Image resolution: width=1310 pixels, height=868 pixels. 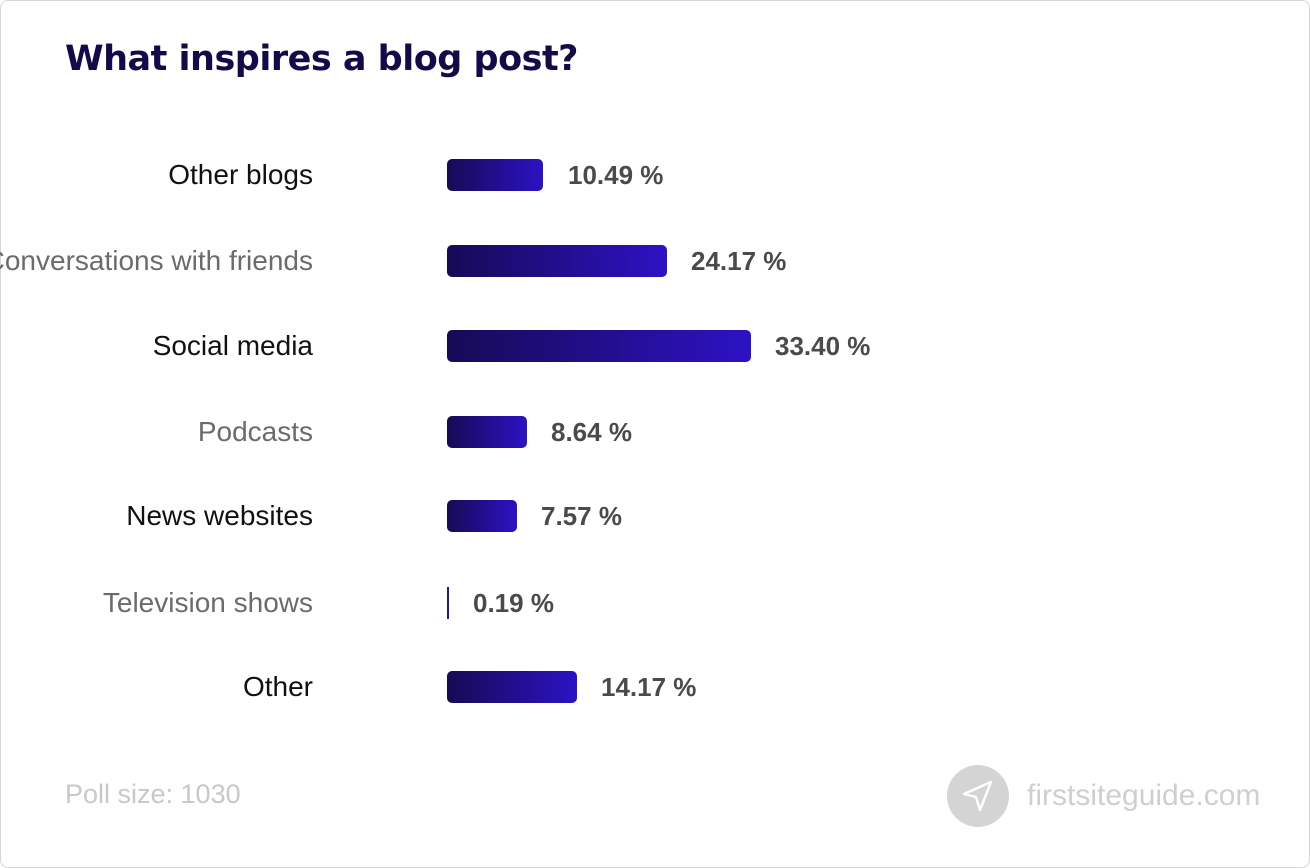 I want to click on chart-title: What inspires a blog post?, so click(x=321, y=59).